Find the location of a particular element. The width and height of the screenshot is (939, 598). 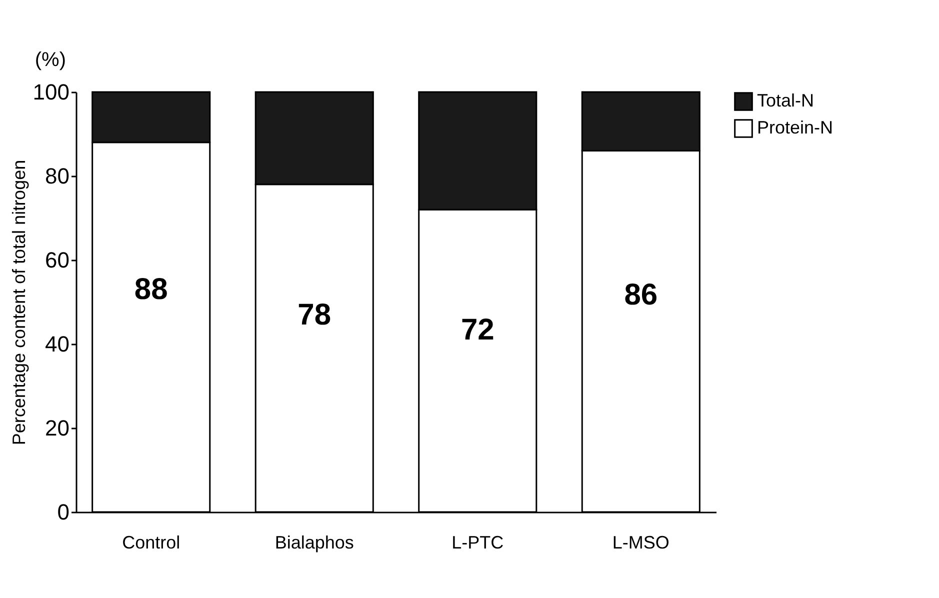

x-tick-label: Bialaphos is located at coordinates (314, 542).